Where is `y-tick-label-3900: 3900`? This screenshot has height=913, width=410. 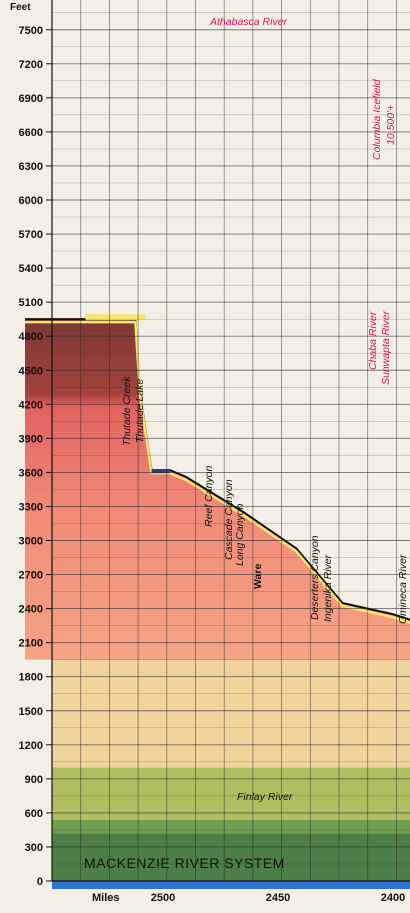
y-tick-label-3900: 3900 is located at coordinates (31, 439).